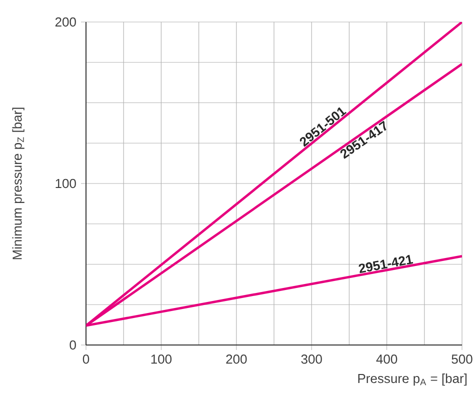 This screenshot has width=474, height=418. Describe the element at coordinates (86, 359) in the screenshot. I see `x-tick-label: 0` at that location.